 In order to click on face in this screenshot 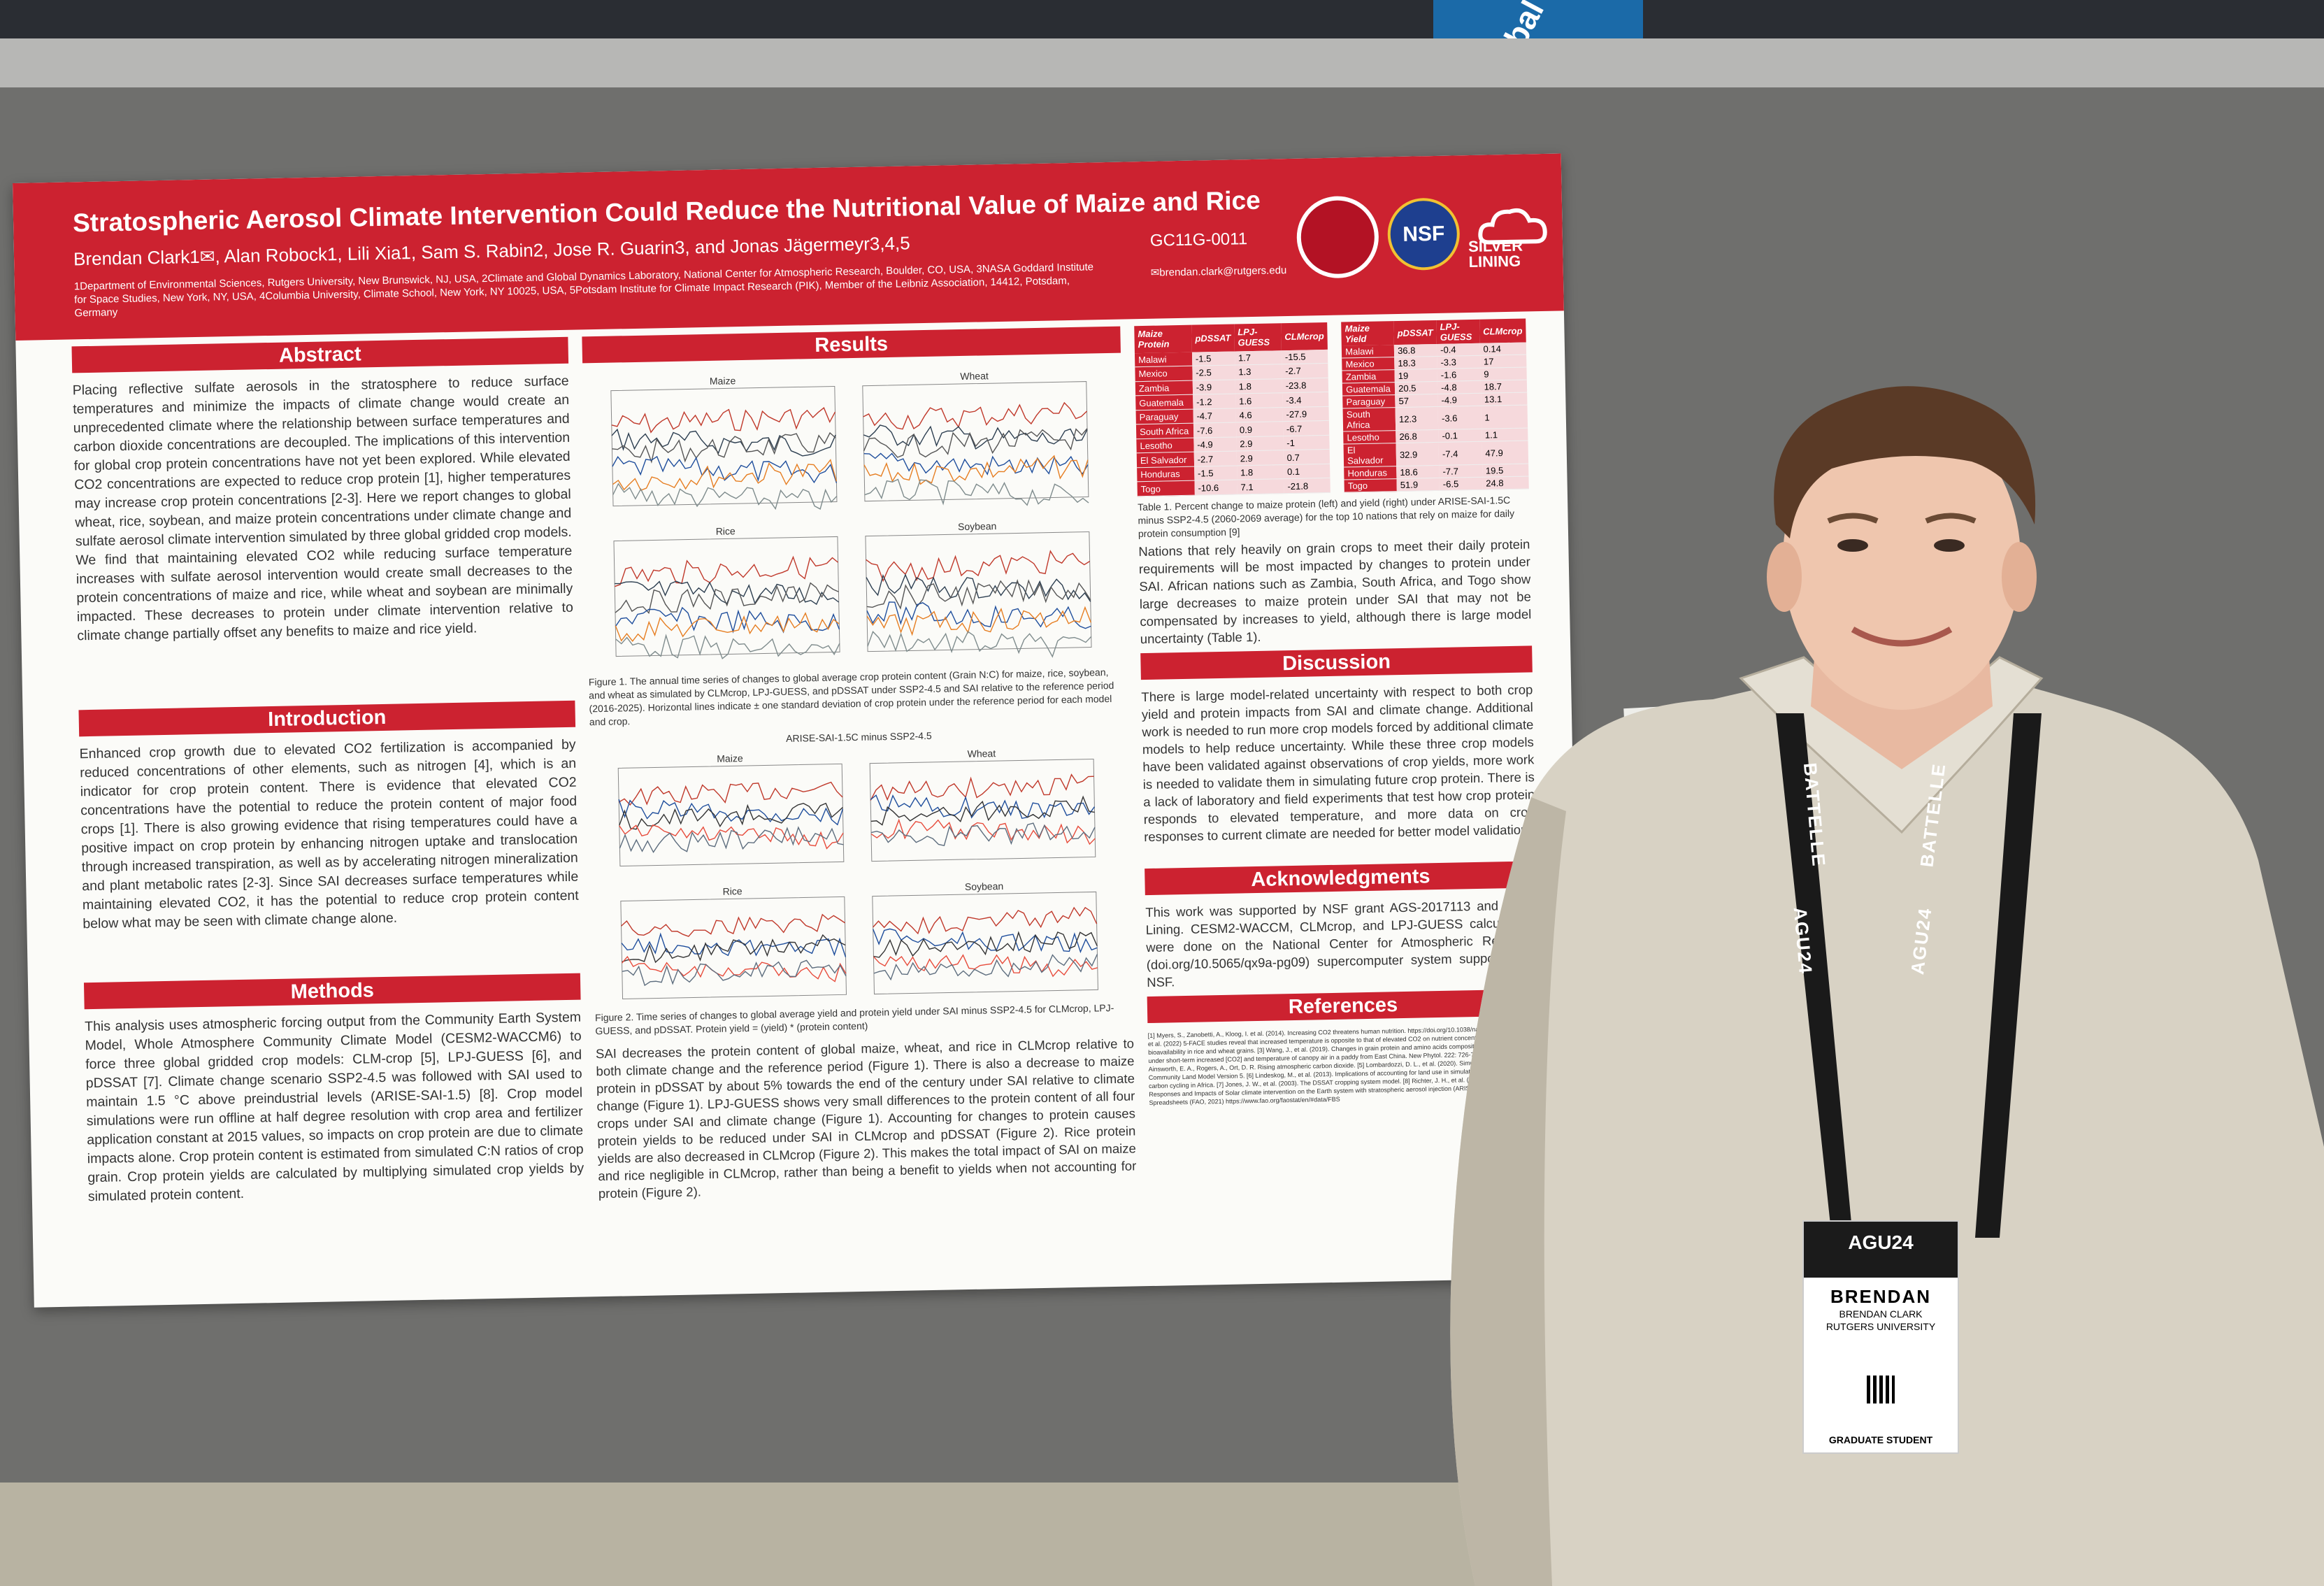, I will do `click(1902, 559)`.